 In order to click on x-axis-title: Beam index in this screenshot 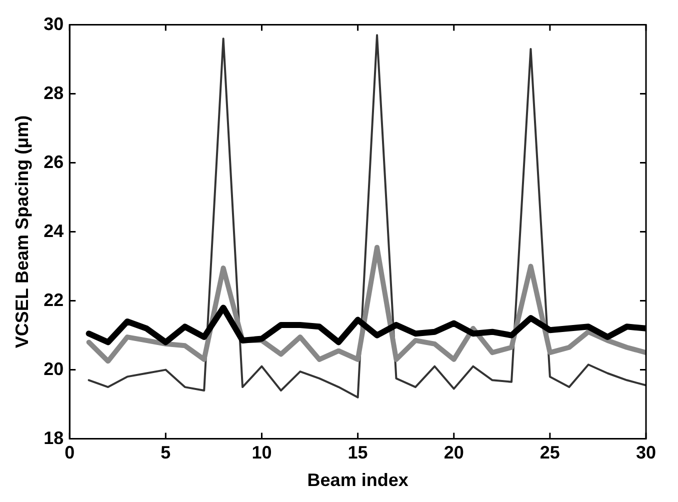, I will do `click(357, 480)`.